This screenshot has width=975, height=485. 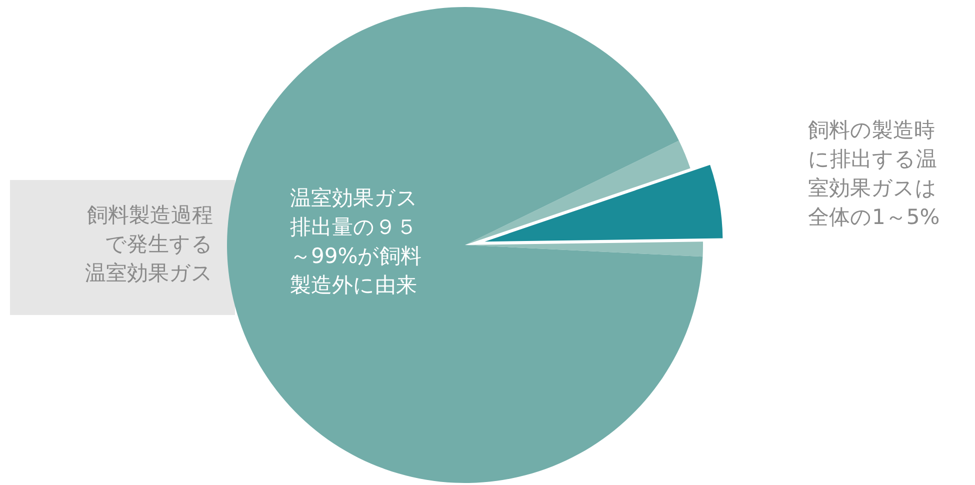 What do you see at coordinates (356, 241) in the screenshot?
I see `text: 温室効果ガス排出量の９５～99%が飼料製造外に由来` at bounding box center [356, 241].